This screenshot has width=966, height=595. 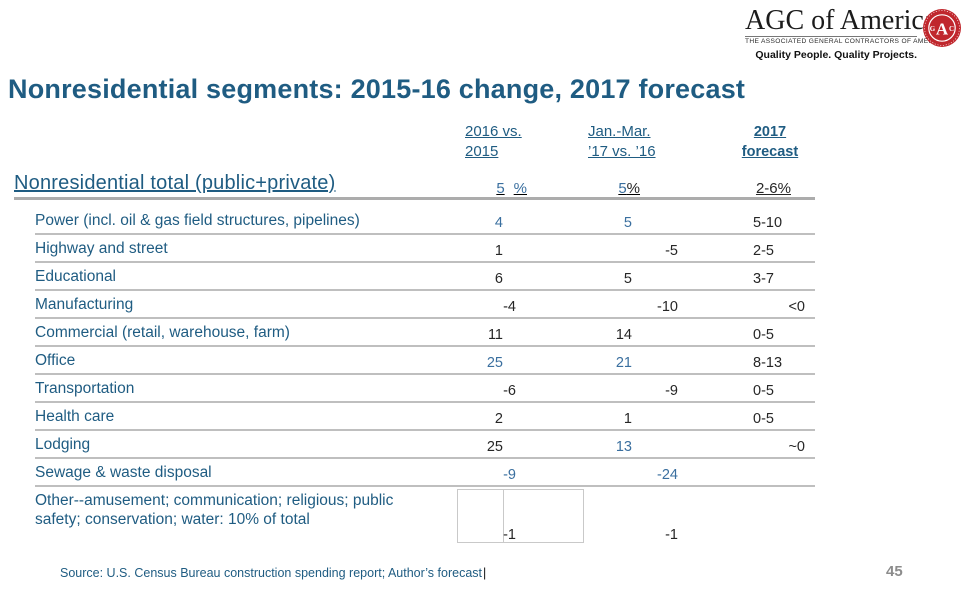 I want to click on selected-cell-box, so click(x=520, y=516).